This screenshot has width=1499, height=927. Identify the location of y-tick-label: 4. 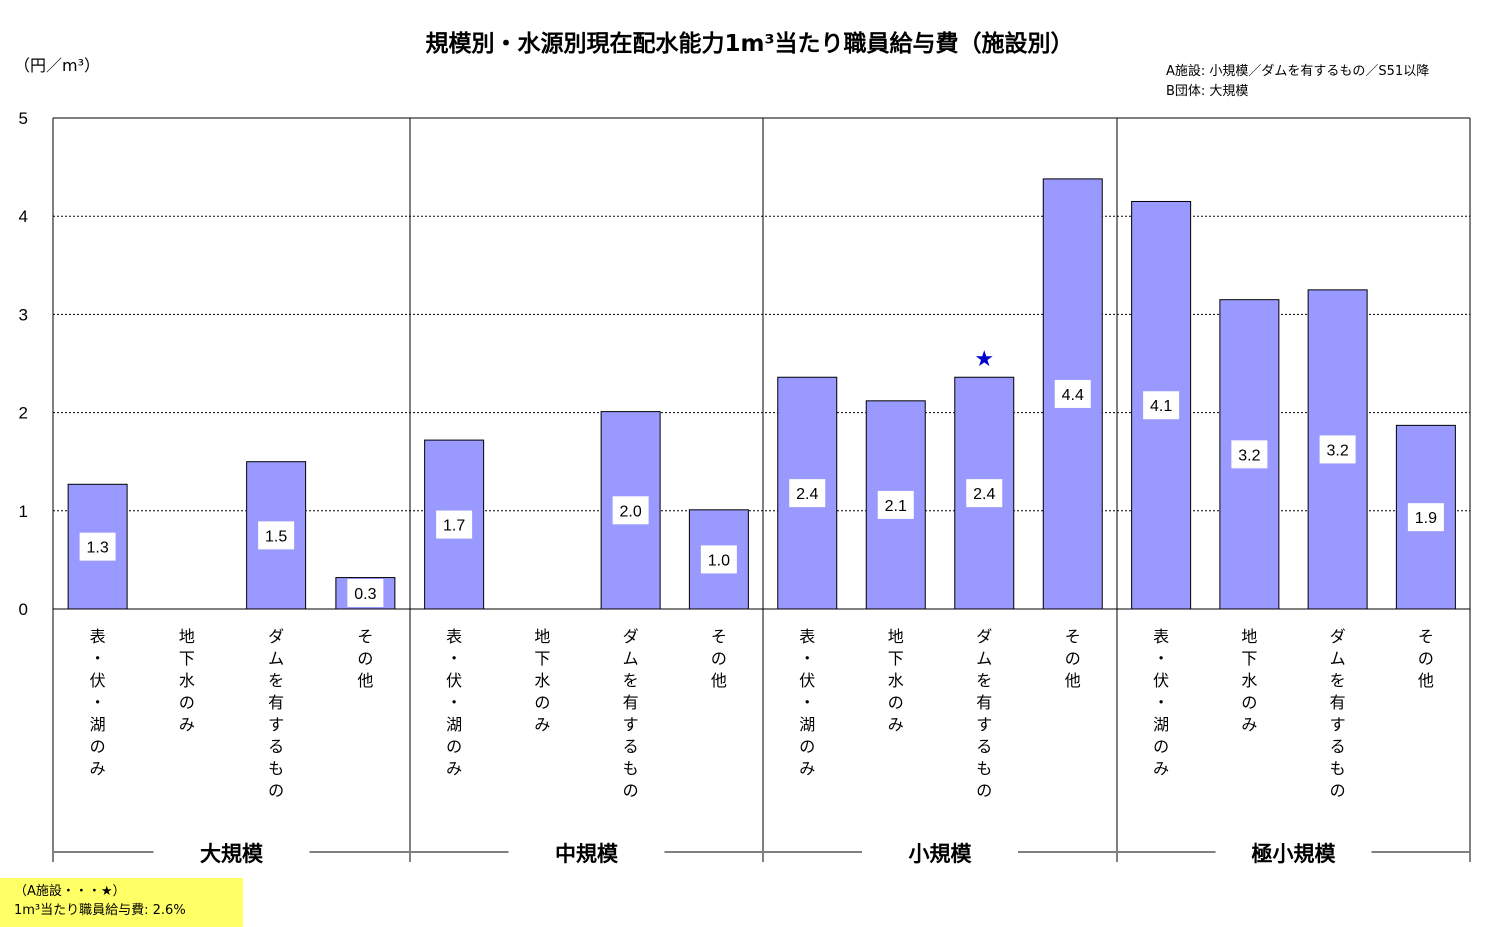
(23, 216).